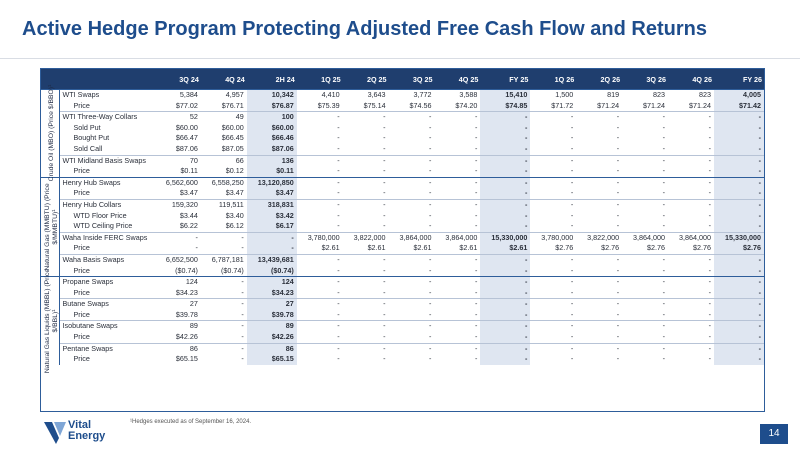 This screenshot has width=800, height=450. Describe the element at coordinates (178, 204) in the screenshot. I see `table-cell: 159,320` at that location.